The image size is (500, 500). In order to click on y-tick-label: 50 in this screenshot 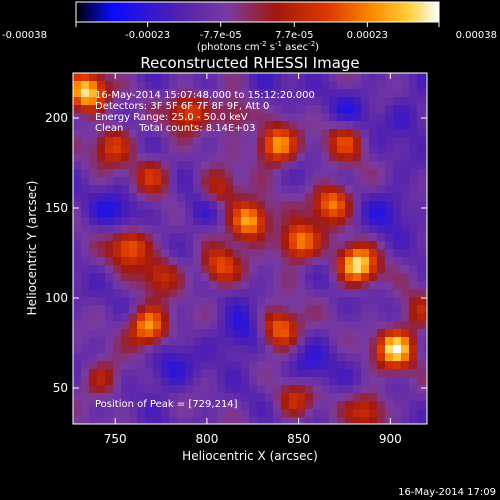, I will do `click(60, 388)`.